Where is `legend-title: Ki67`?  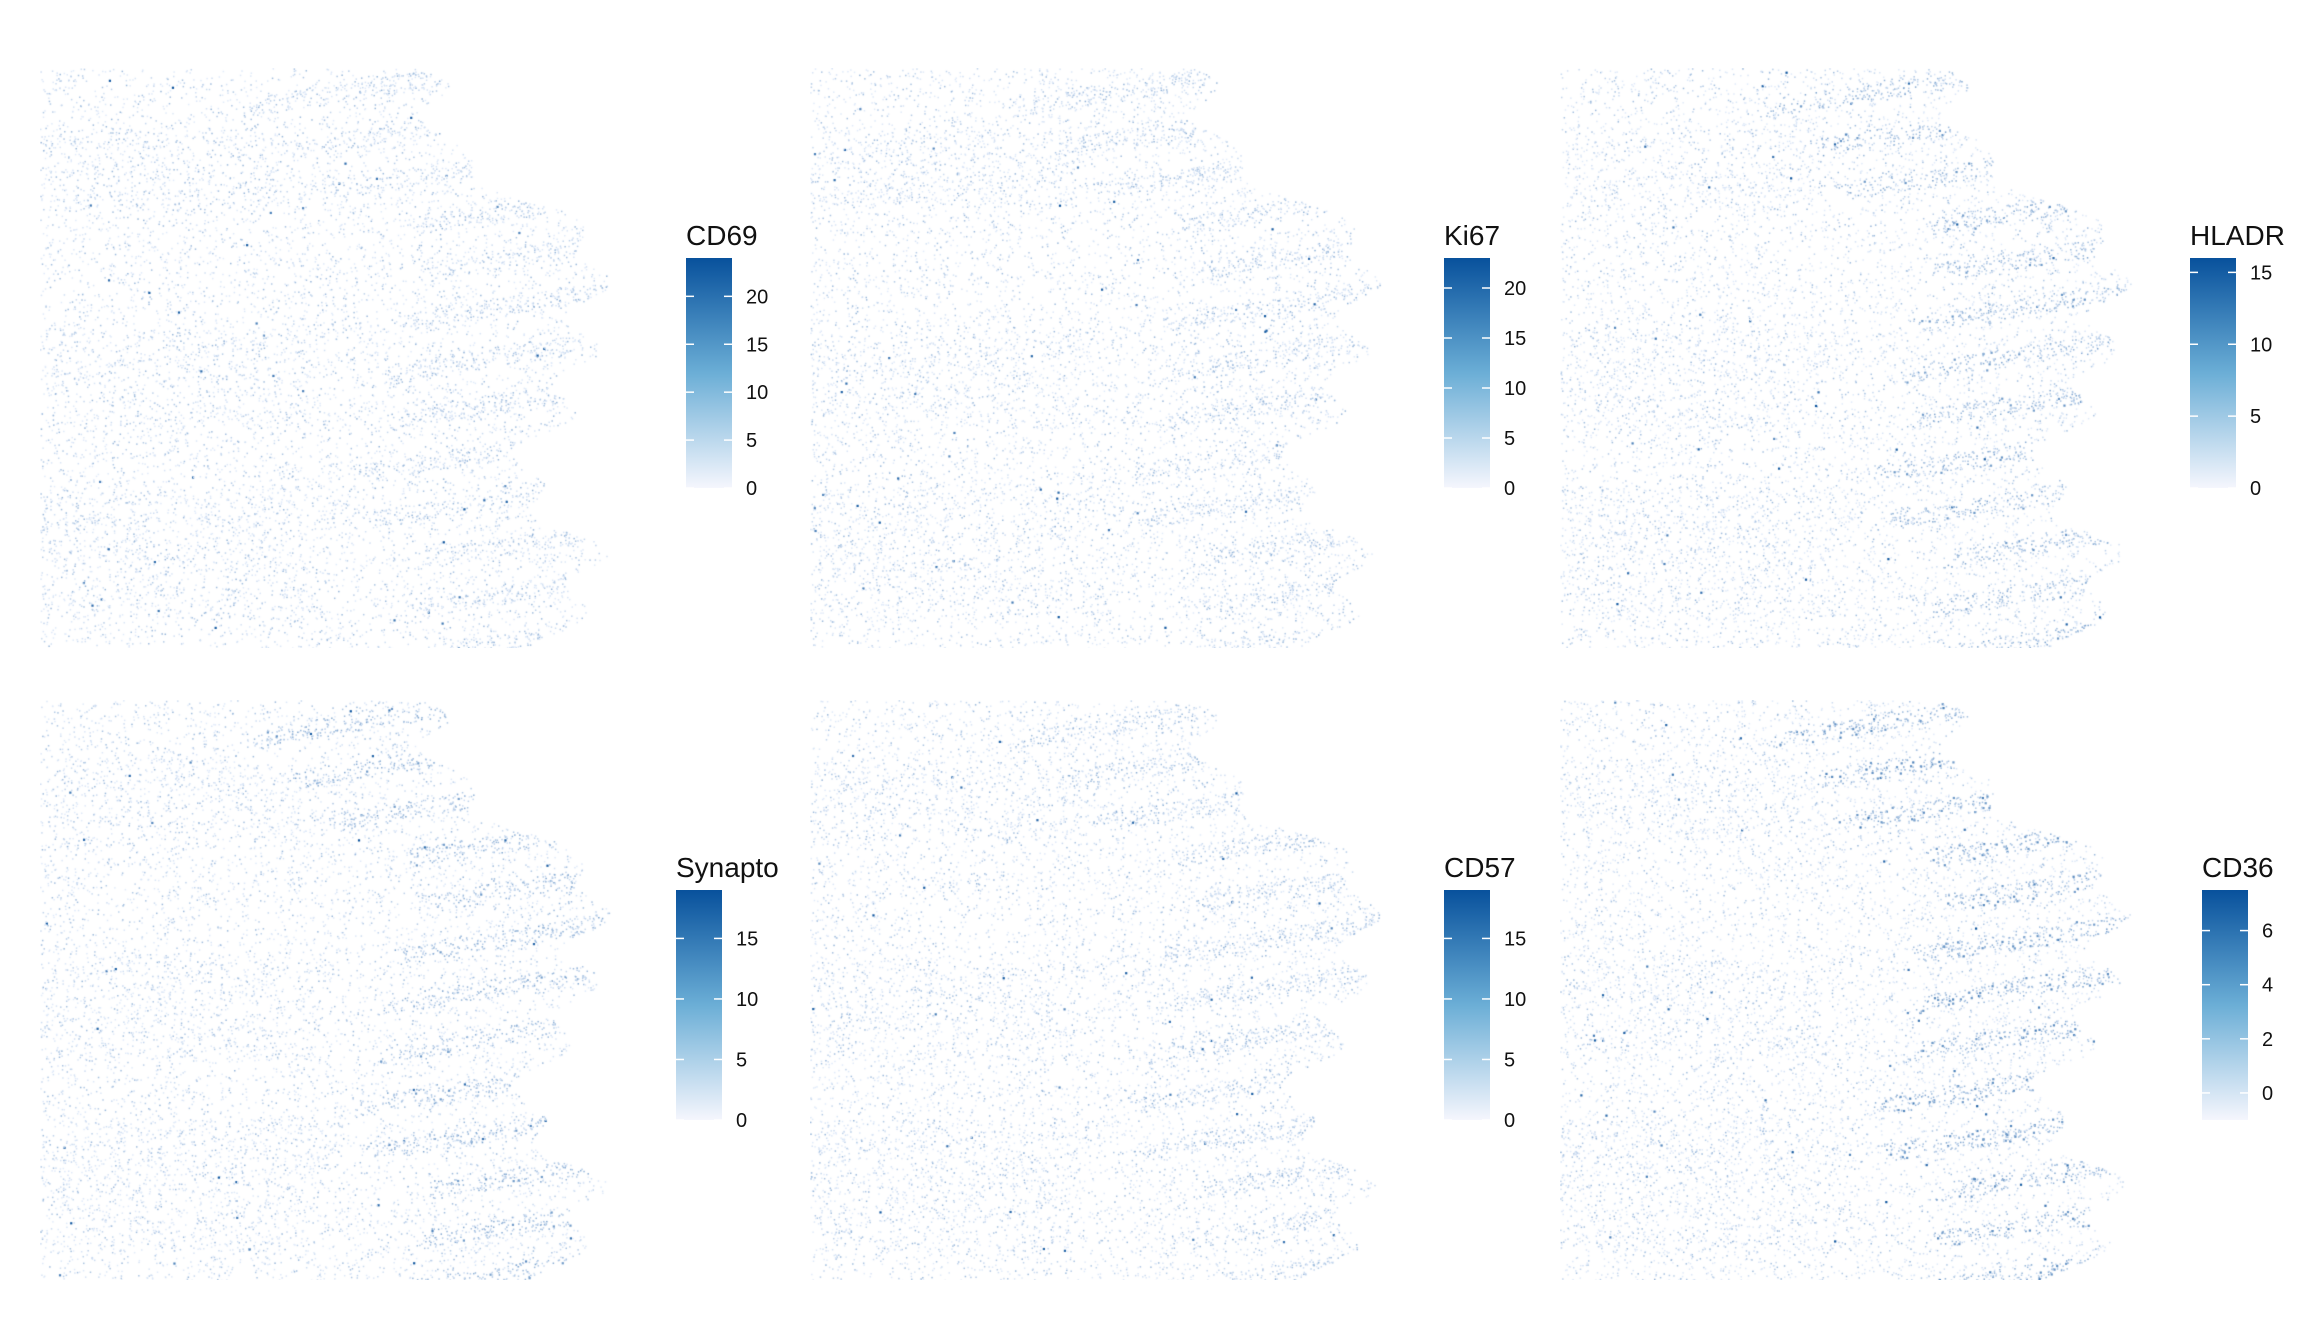 legend-title: Ki67 is located at coordinates (1472, 235).